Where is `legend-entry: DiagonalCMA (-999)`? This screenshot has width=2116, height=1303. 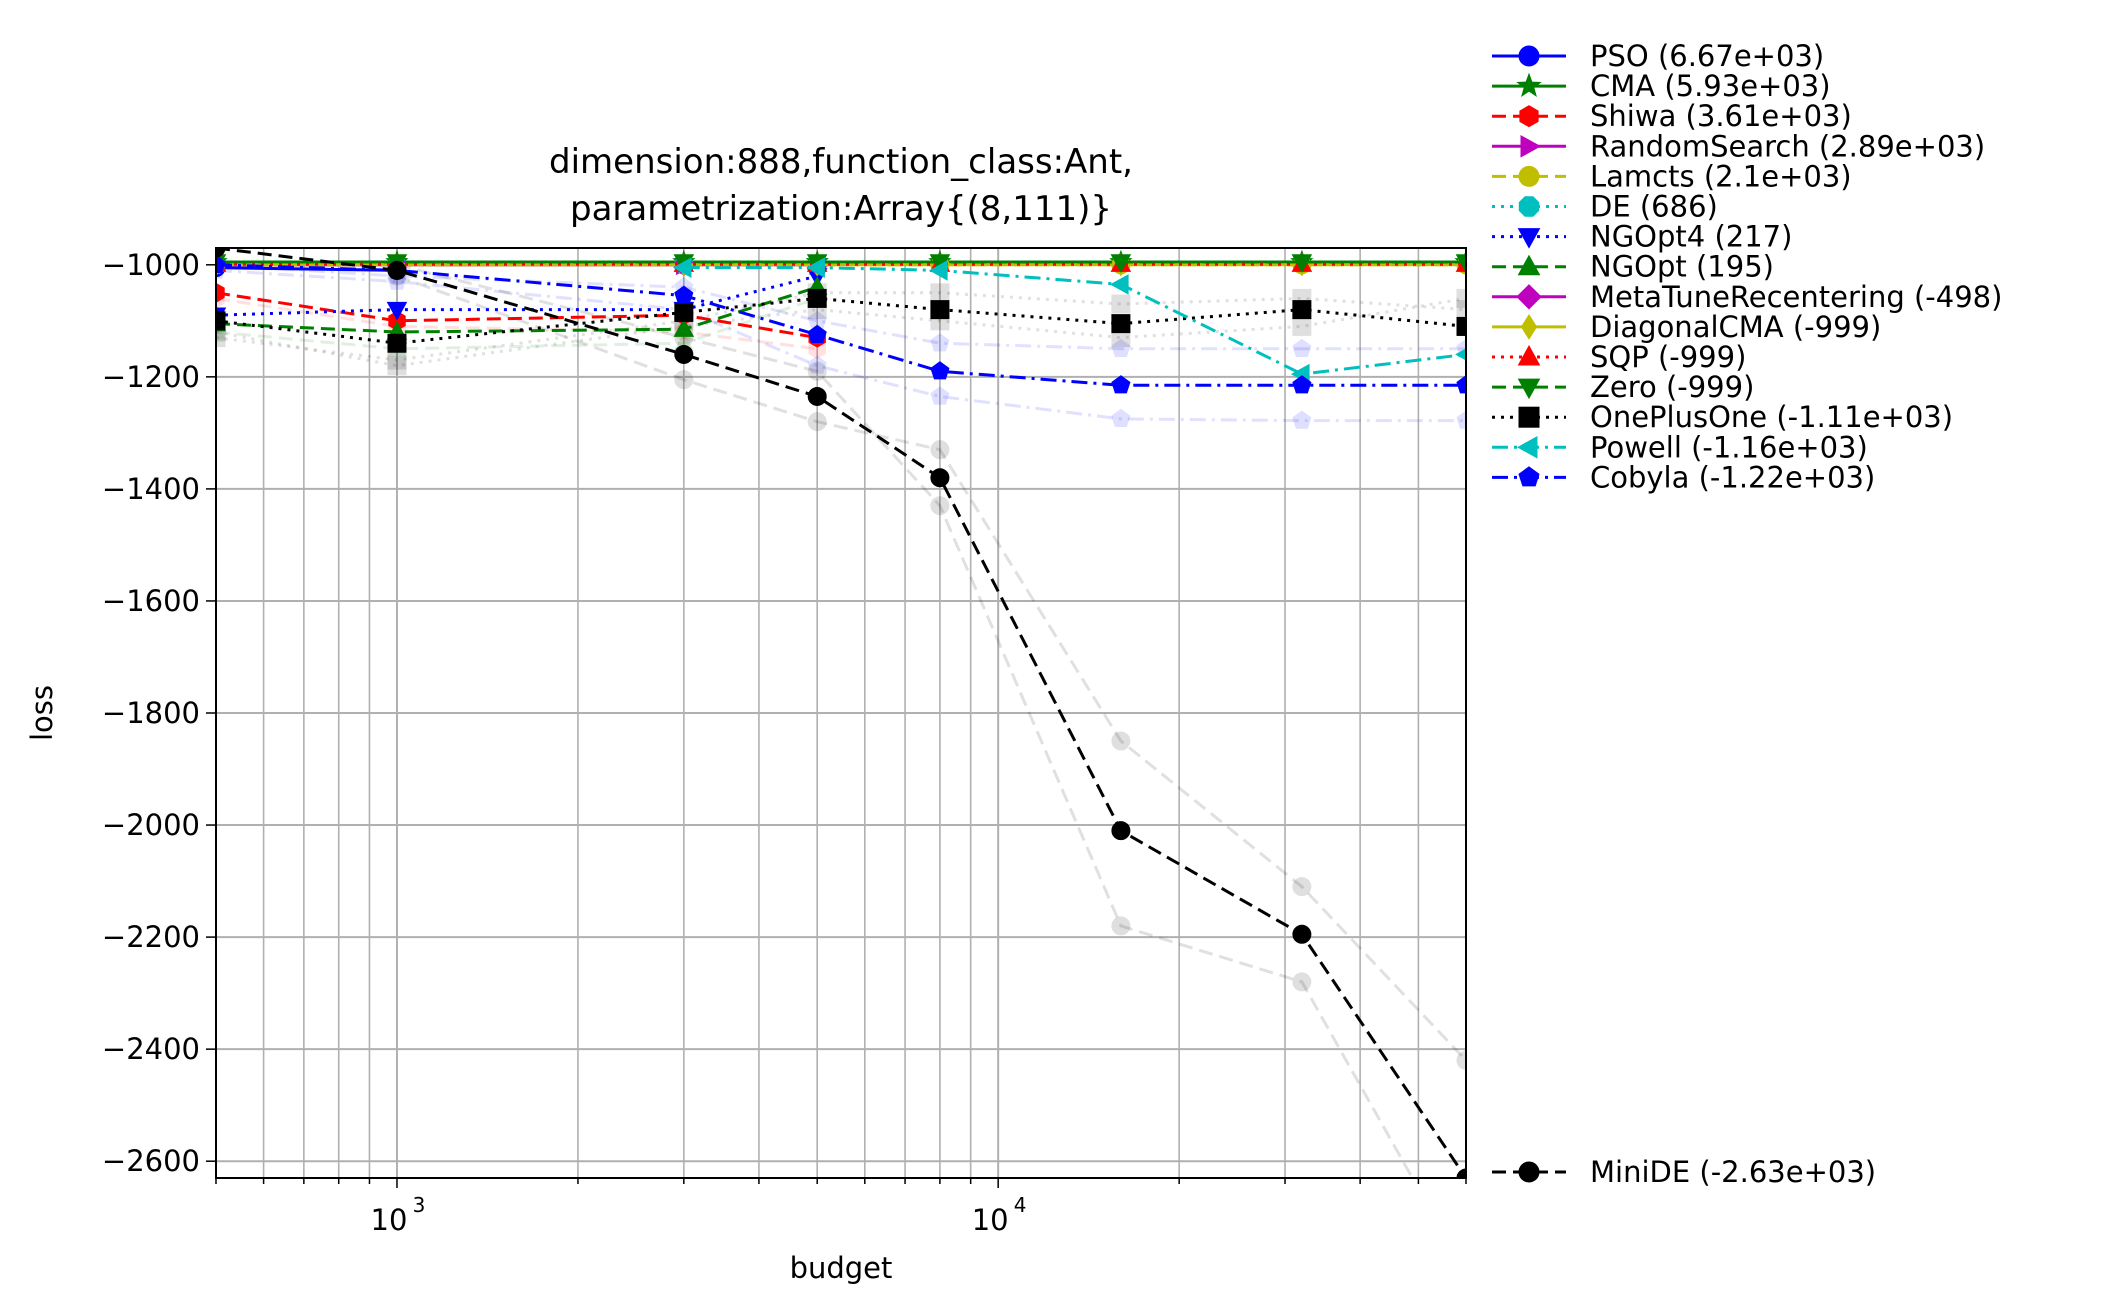 legend-entry: DiagonalCMA (-999) is located at coordinates (1686, 327).